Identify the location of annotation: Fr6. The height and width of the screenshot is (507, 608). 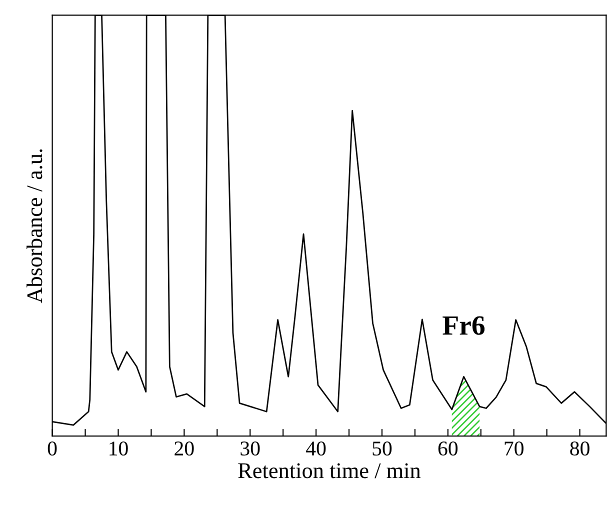
(463, 325).